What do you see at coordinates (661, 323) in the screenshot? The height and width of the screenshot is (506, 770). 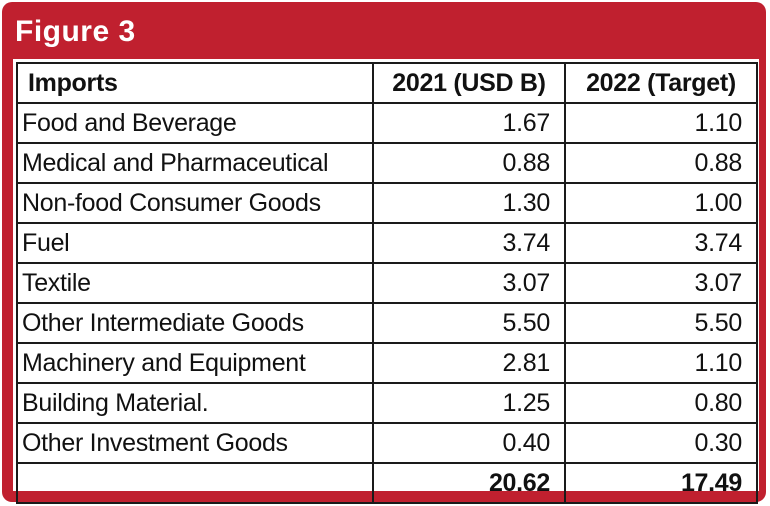 I see `row-value-2022: 5.50` at bounding box center [661, 323].